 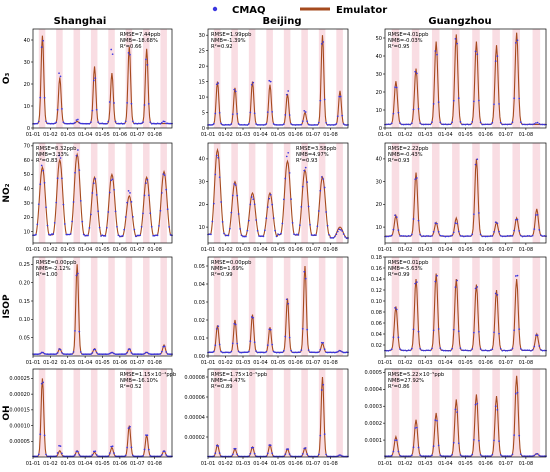 What do you see at coordinates (313, 250) in the screenshot?
I see `x-tick-label: 01-07` at bounding box center [313, 250].